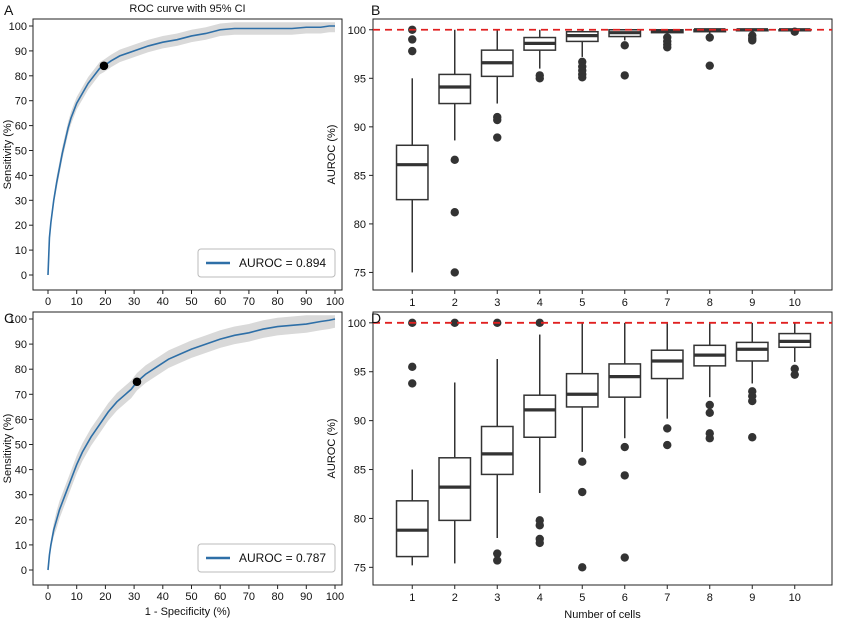 Image resolution: width=843 pixels, height=625 pixels. Describe the element at coordinates (220, 302) in the screenshot. I see `x-tick-label: 60` at that location.